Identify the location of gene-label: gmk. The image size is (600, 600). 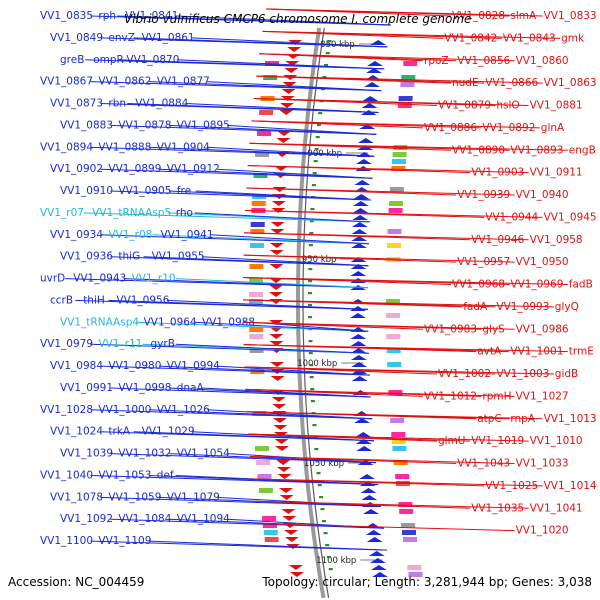
(573, 38).